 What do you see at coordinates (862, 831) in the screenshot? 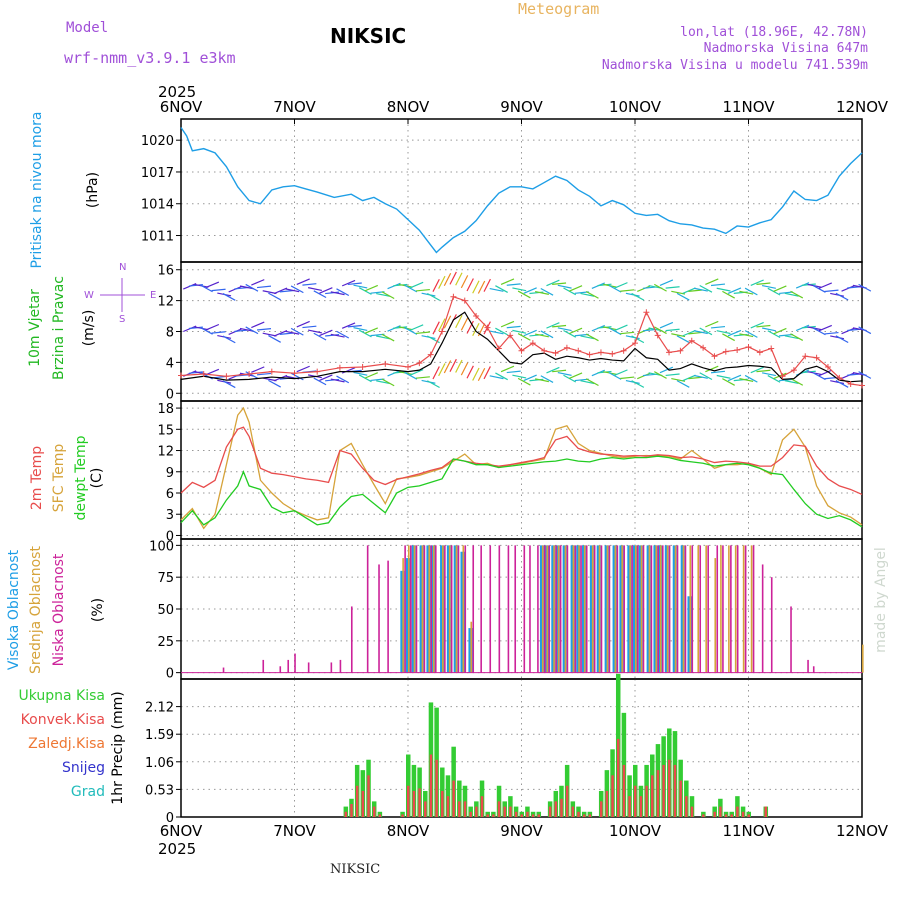
I see `time-label-bottom: 12NOV` at bounding box center [862, 831].